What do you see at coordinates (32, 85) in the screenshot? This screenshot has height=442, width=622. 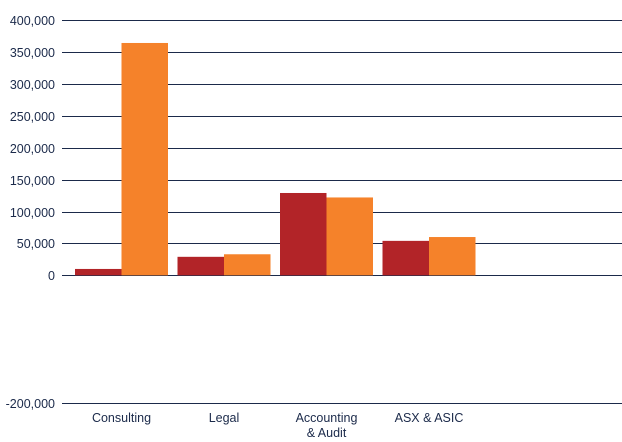 I see `y-tick-label: 300,000` at bounding box center [32, 85].